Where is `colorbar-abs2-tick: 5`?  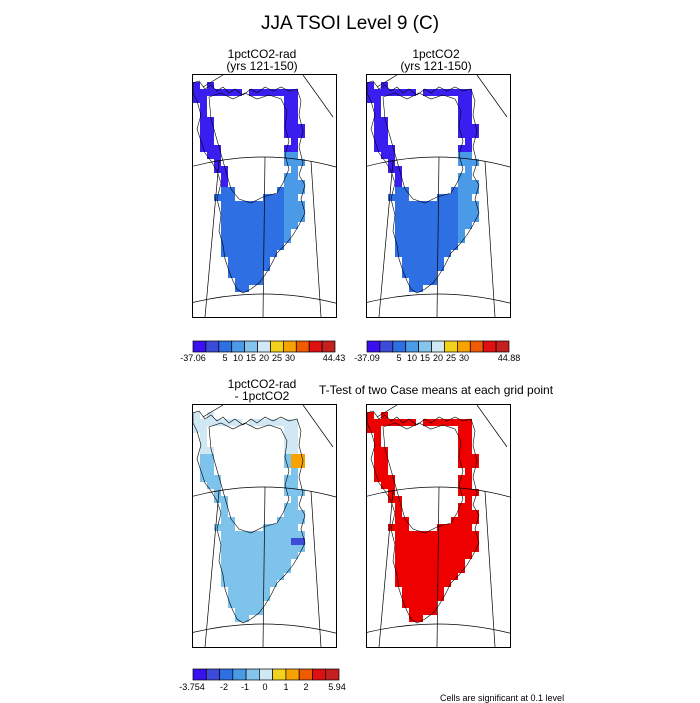
colorbar-abs2-tick: 5 is located at coordinates (399, 358).